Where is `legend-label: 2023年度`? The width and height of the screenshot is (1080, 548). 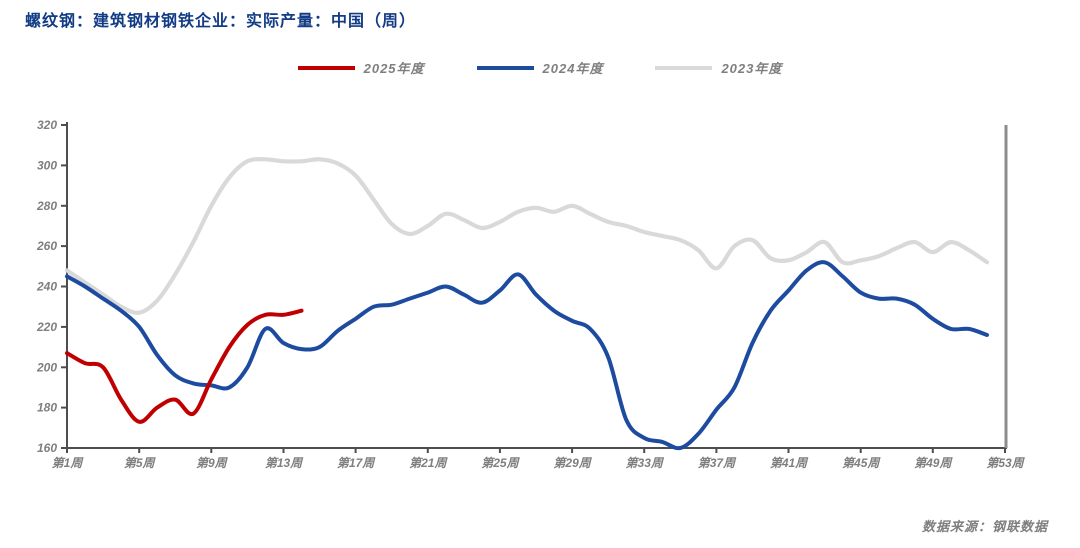
legend-label: 2023年度 is located at coordinates (752, 68).